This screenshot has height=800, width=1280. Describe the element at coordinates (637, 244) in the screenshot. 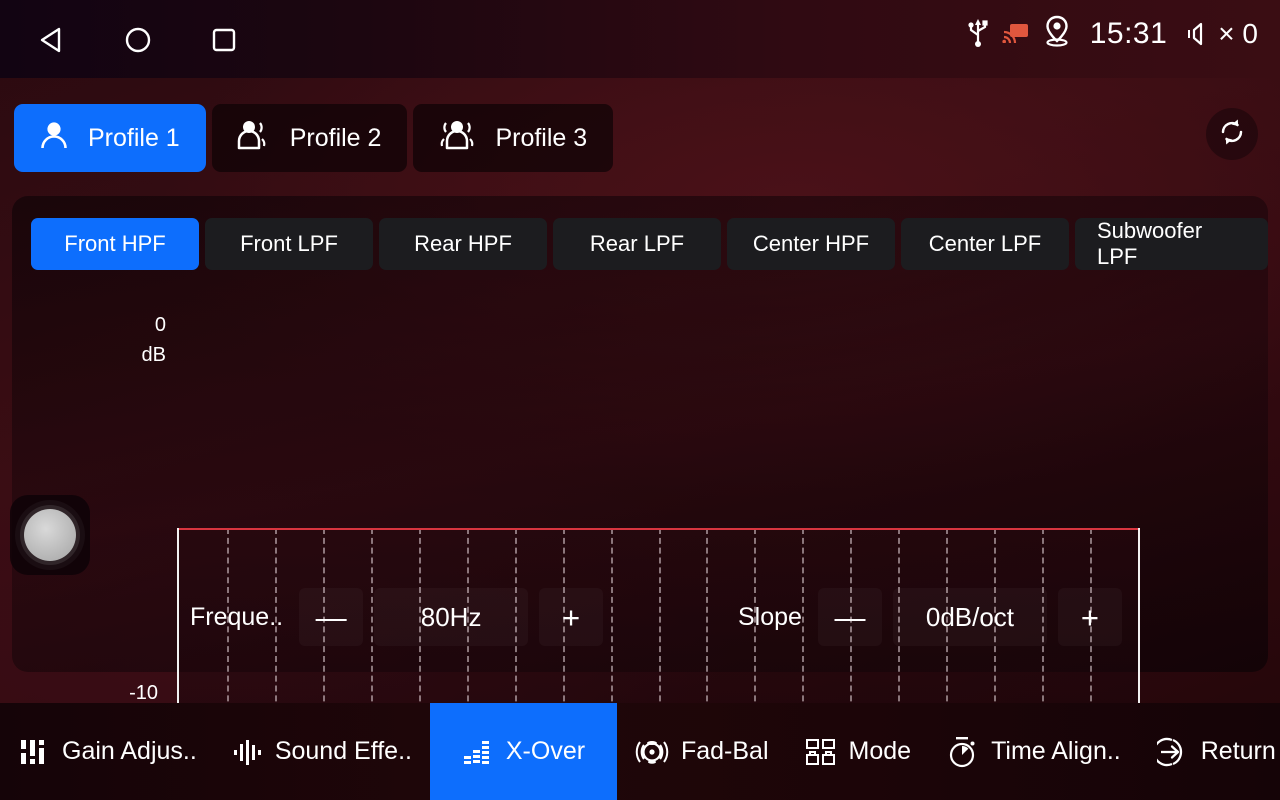

I see `filter-tab-rear-lpf: Rear LPF` at that location.